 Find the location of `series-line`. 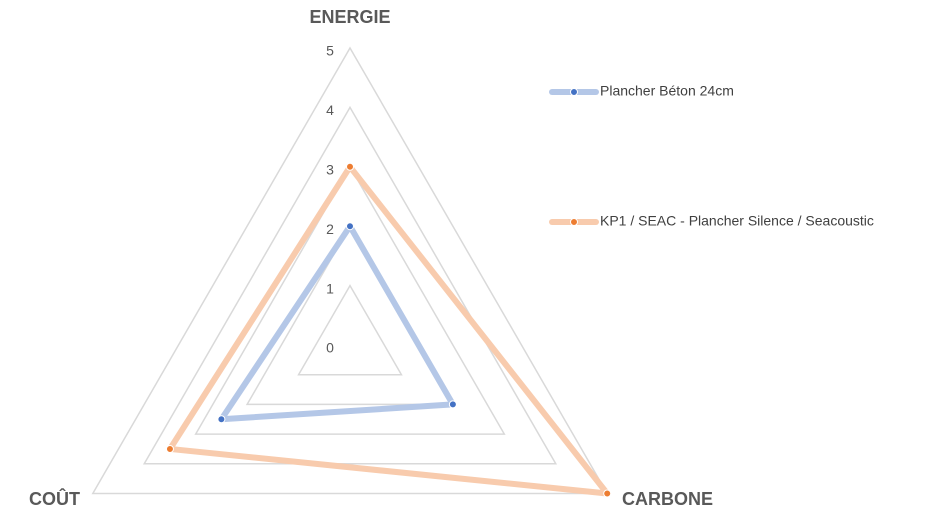

series-line is located at coordinates (337, 323).